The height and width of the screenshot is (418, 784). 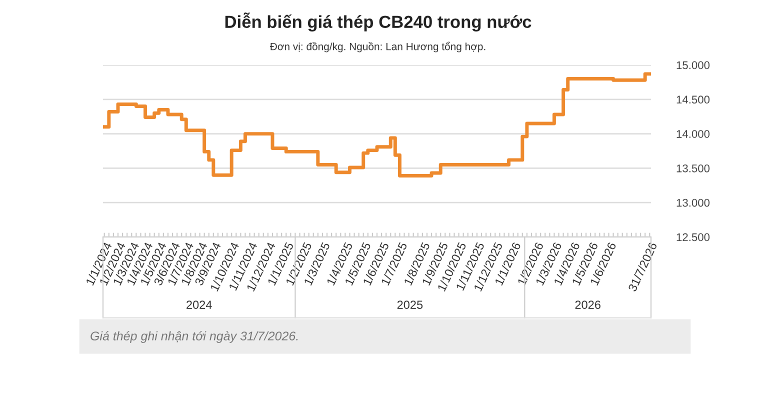 What do you see at coordinates (693, 202) in the screenshot?
I see `y-tick-label: 13.000` at bounding box center [693, 202].